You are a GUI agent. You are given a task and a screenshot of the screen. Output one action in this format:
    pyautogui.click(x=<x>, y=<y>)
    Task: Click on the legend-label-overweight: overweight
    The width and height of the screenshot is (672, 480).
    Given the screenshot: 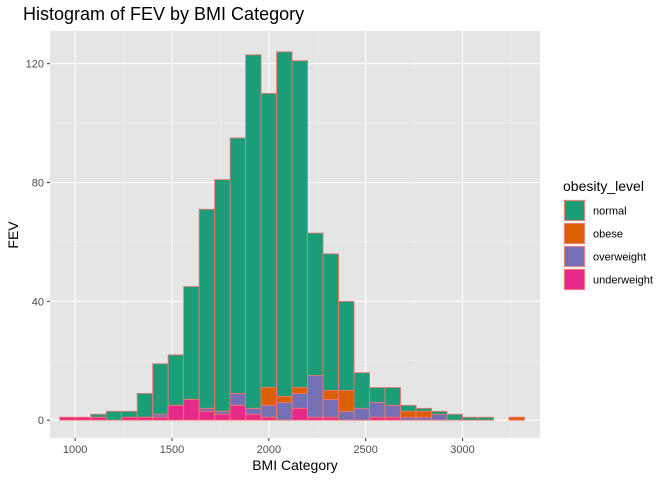 What is the action you would take?
    pyautogui.click(x=619, y=258)
    